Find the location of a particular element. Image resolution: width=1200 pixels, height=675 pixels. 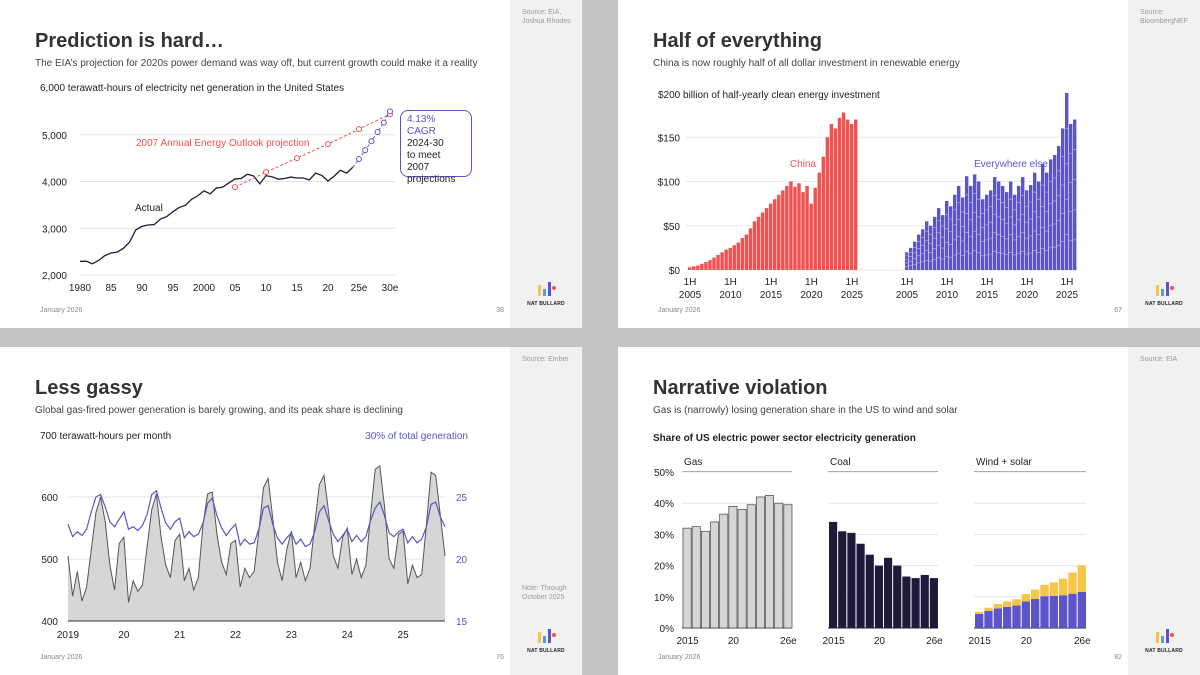

x-tick-label: 30e is located at coordinates (390, 288).